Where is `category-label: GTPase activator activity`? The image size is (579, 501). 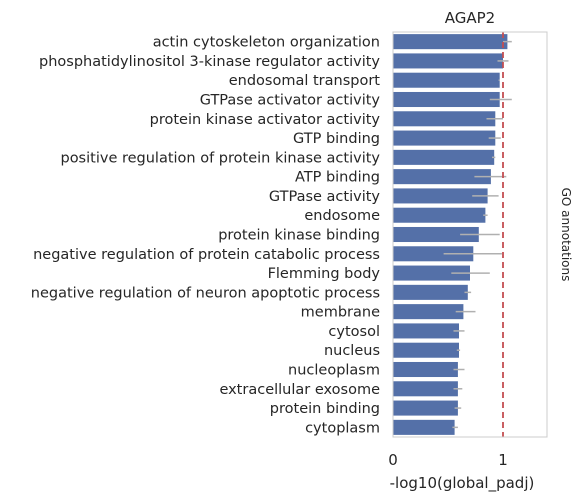
category-label: GTPase activator activity is located at coordinates (290, 101).